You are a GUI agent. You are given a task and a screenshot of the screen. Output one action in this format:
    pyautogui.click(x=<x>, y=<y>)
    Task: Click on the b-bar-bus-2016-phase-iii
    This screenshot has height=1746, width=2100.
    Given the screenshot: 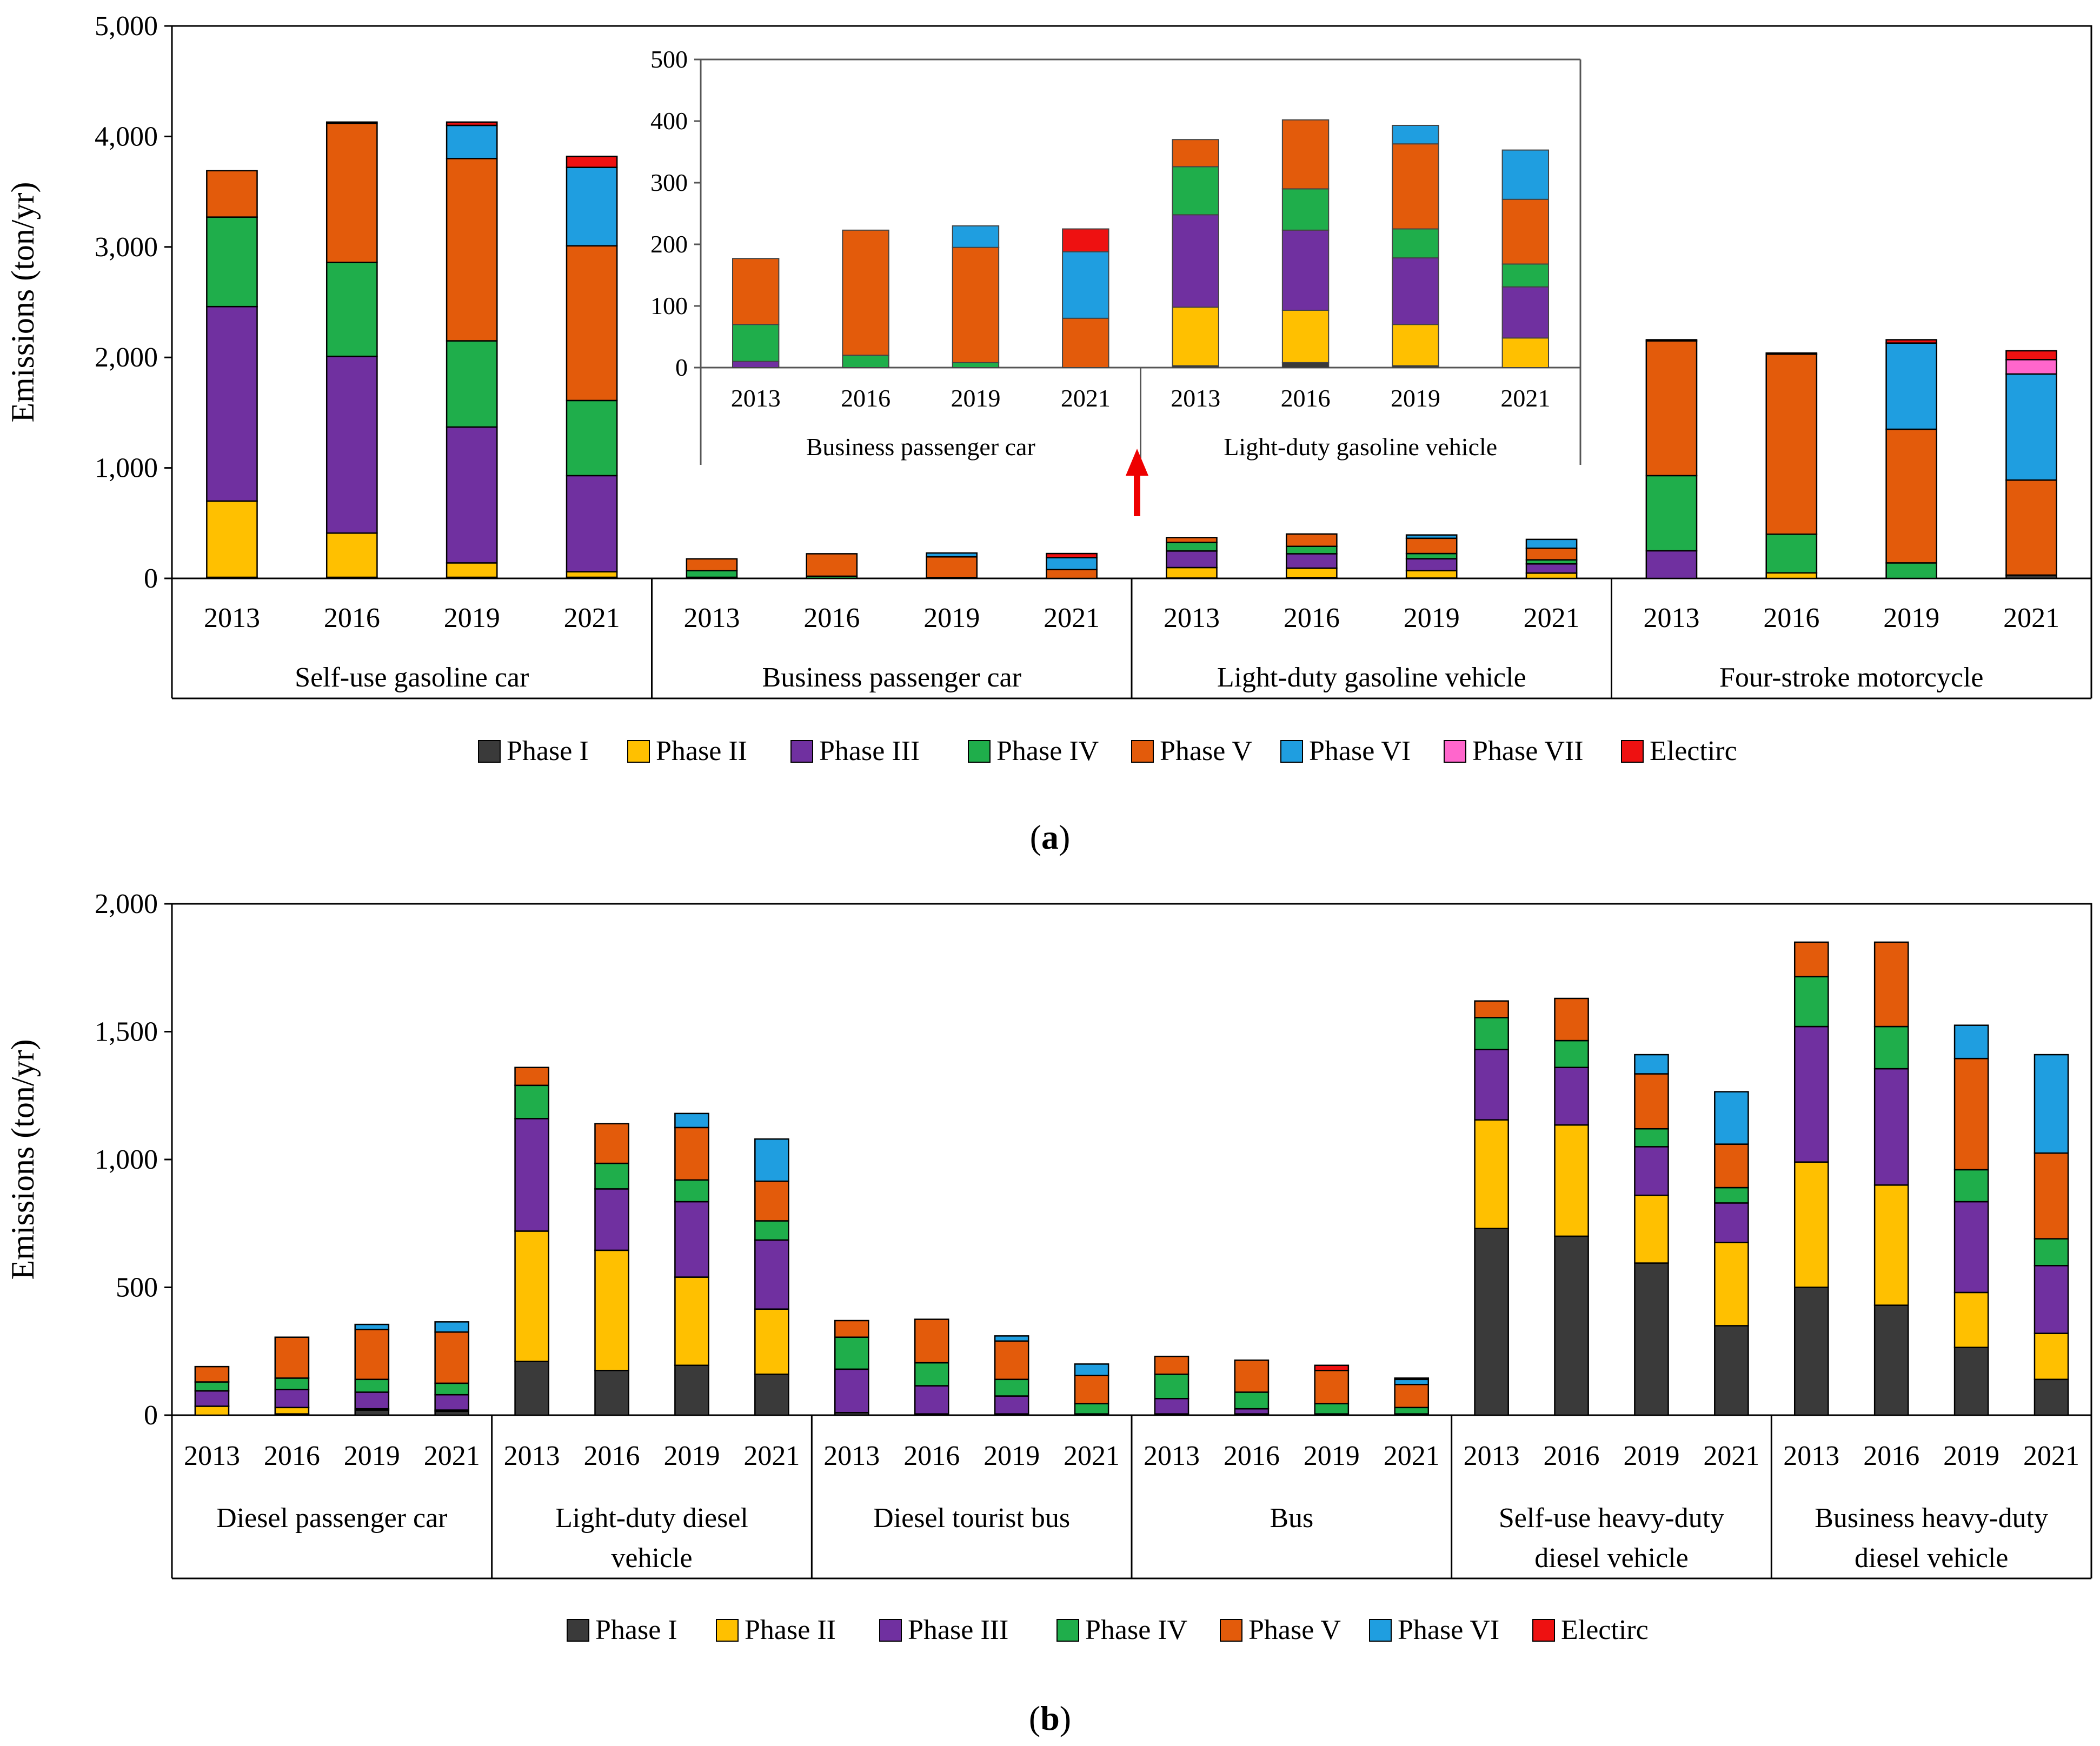 What is the action you would take?
    pyautogui.click(x=1252, y=1411)
    